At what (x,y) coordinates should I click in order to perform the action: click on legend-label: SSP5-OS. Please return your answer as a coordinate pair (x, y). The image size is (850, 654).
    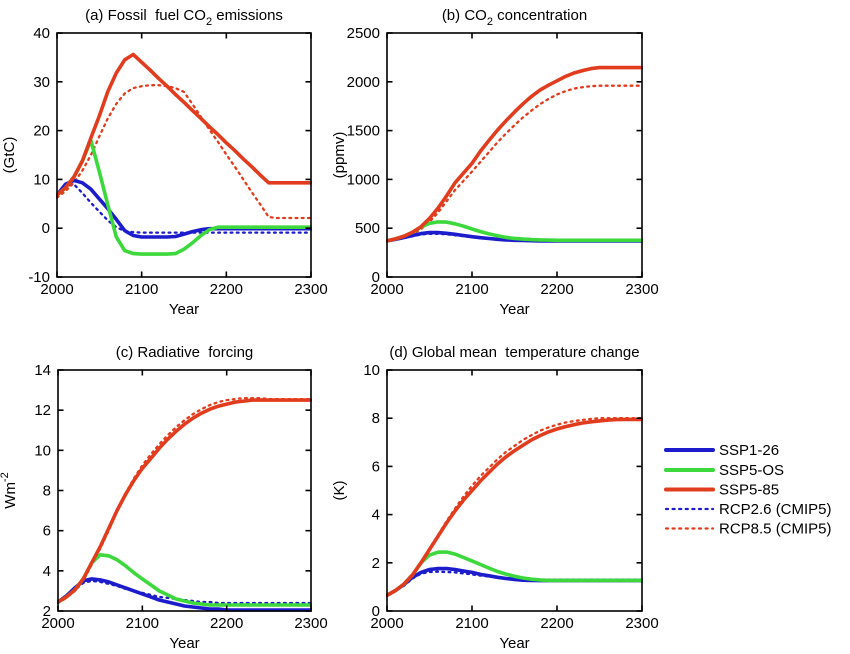
    Looking at the image, I should click on (751, 470).